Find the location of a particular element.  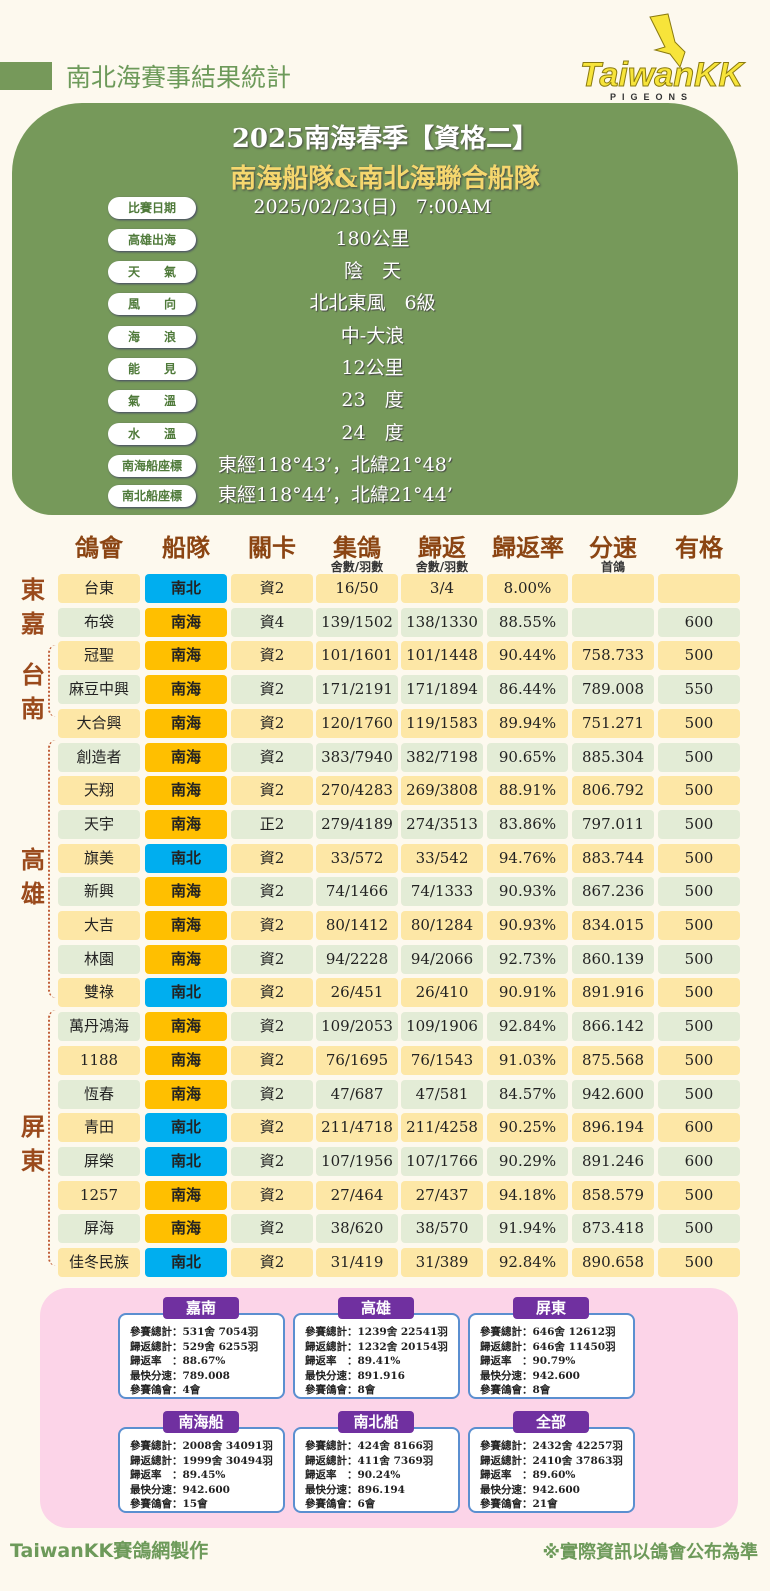

speed-cell: 834.015 is located at coordinates (613, 925).